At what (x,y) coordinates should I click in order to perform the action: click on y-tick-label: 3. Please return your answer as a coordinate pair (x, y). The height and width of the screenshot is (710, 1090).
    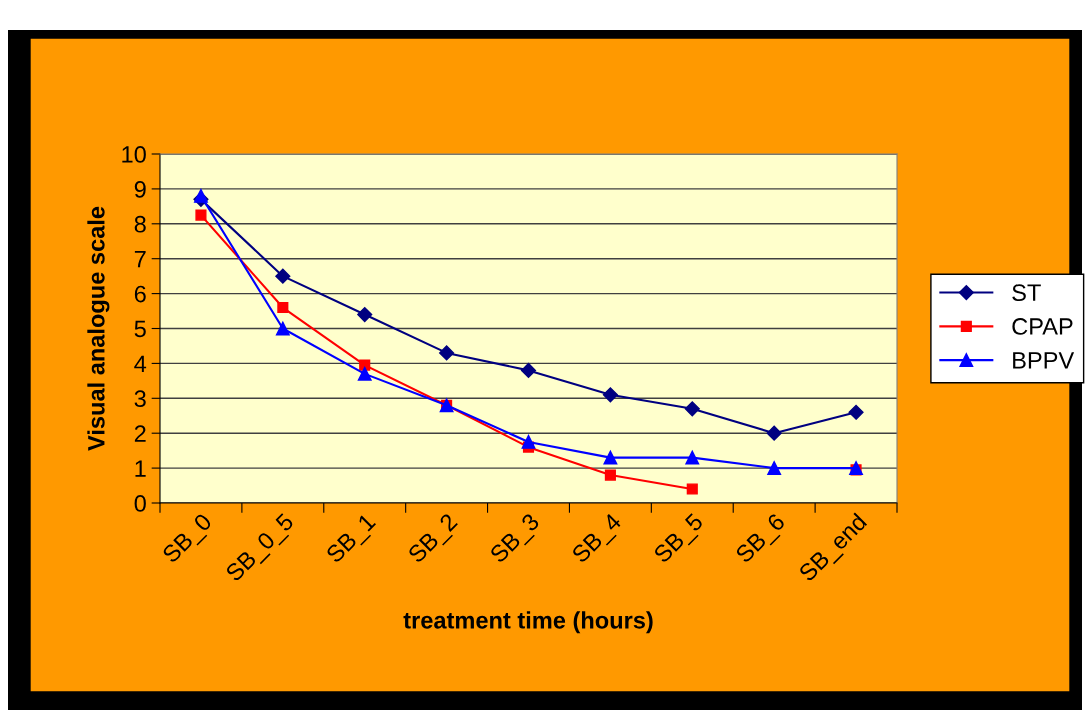
    Looking at the image, I should click on (140, 399).